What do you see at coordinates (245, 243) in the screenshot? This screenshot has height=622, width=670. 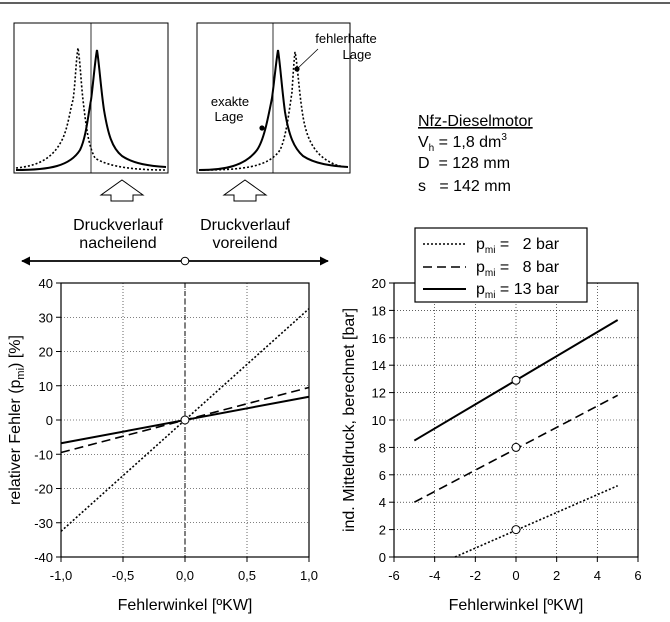 I see `label-leading-line2: voreilend` at bounding box center [245, 243].